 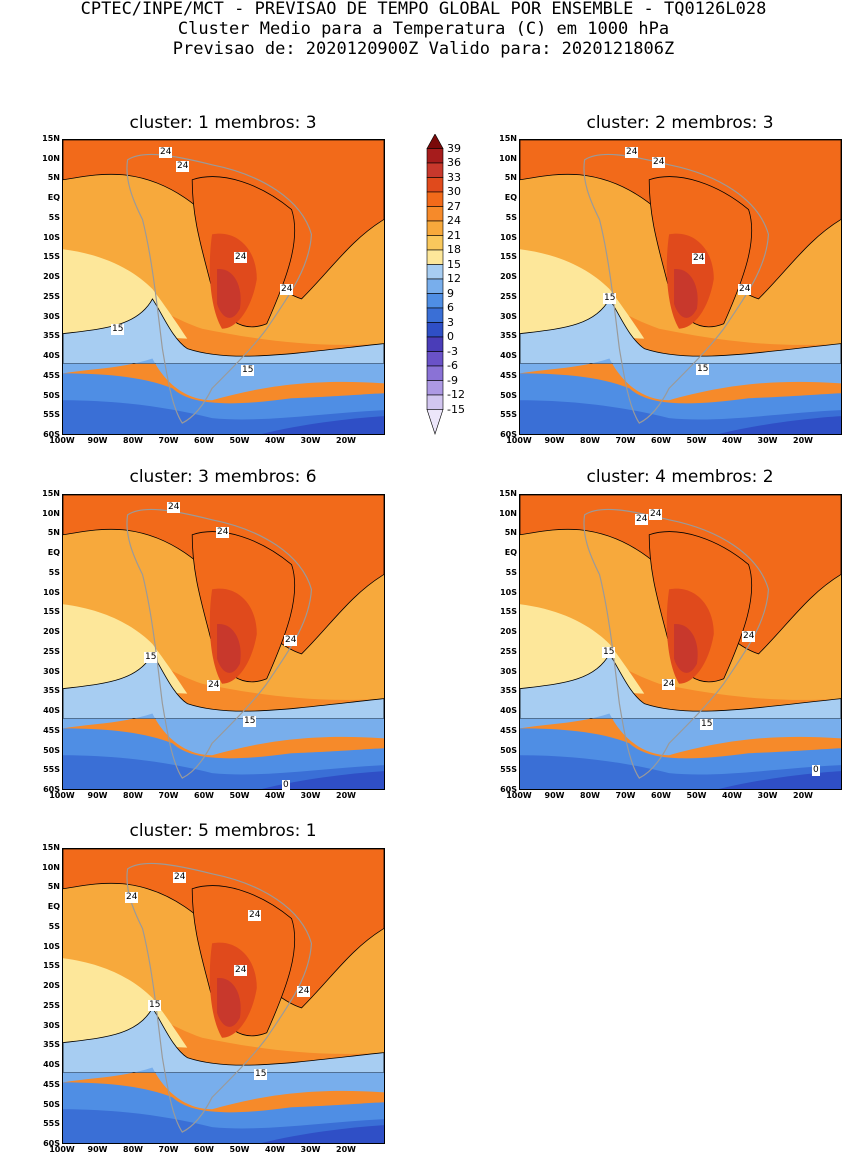 I want to click on panel-title-2: cluster: 2 membros: 3, so click(x=680, y=123).